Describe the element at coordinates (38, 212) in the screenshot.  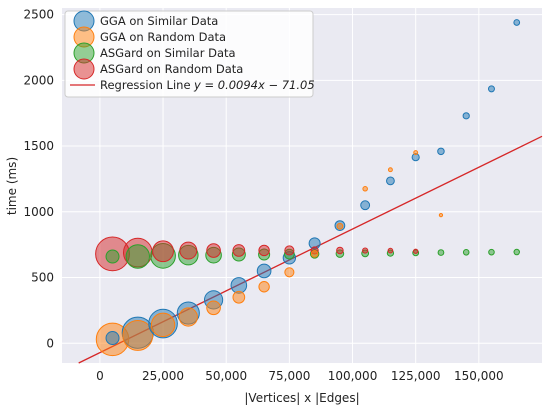
I see `y-tick-label: 1000` at that location.